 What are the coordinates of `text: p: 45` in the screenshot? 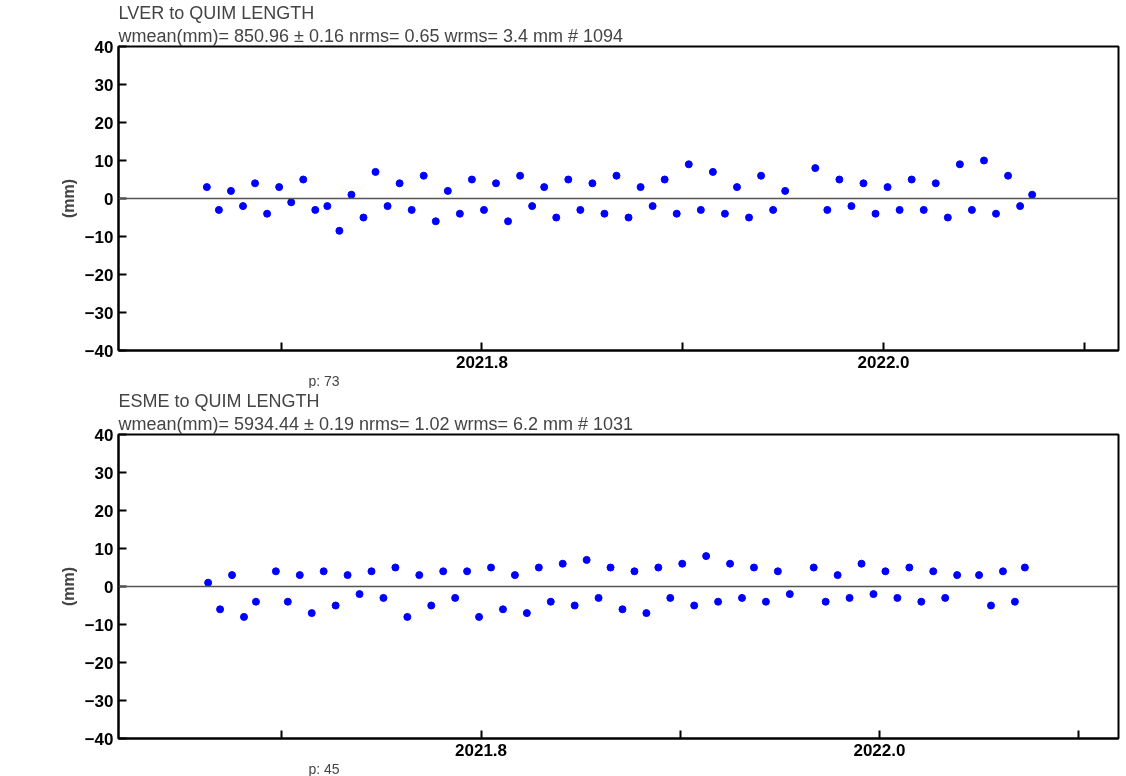 It's located at (324, 768).